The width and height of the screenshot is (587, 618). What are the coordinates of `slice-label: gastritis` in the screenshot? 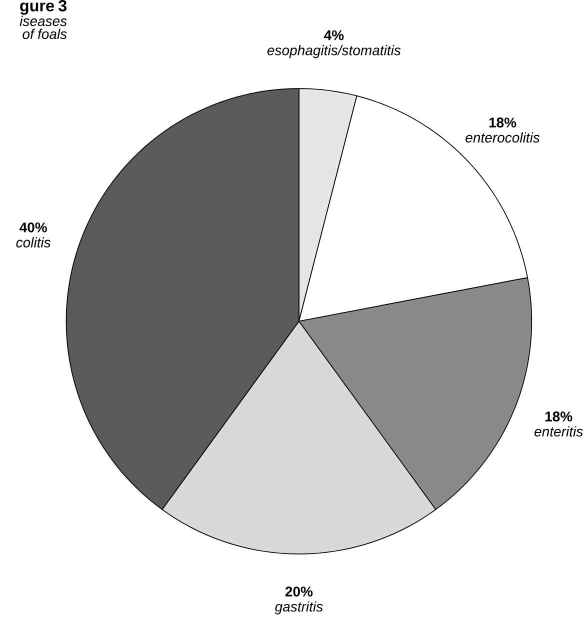 It's located at (298, 607).